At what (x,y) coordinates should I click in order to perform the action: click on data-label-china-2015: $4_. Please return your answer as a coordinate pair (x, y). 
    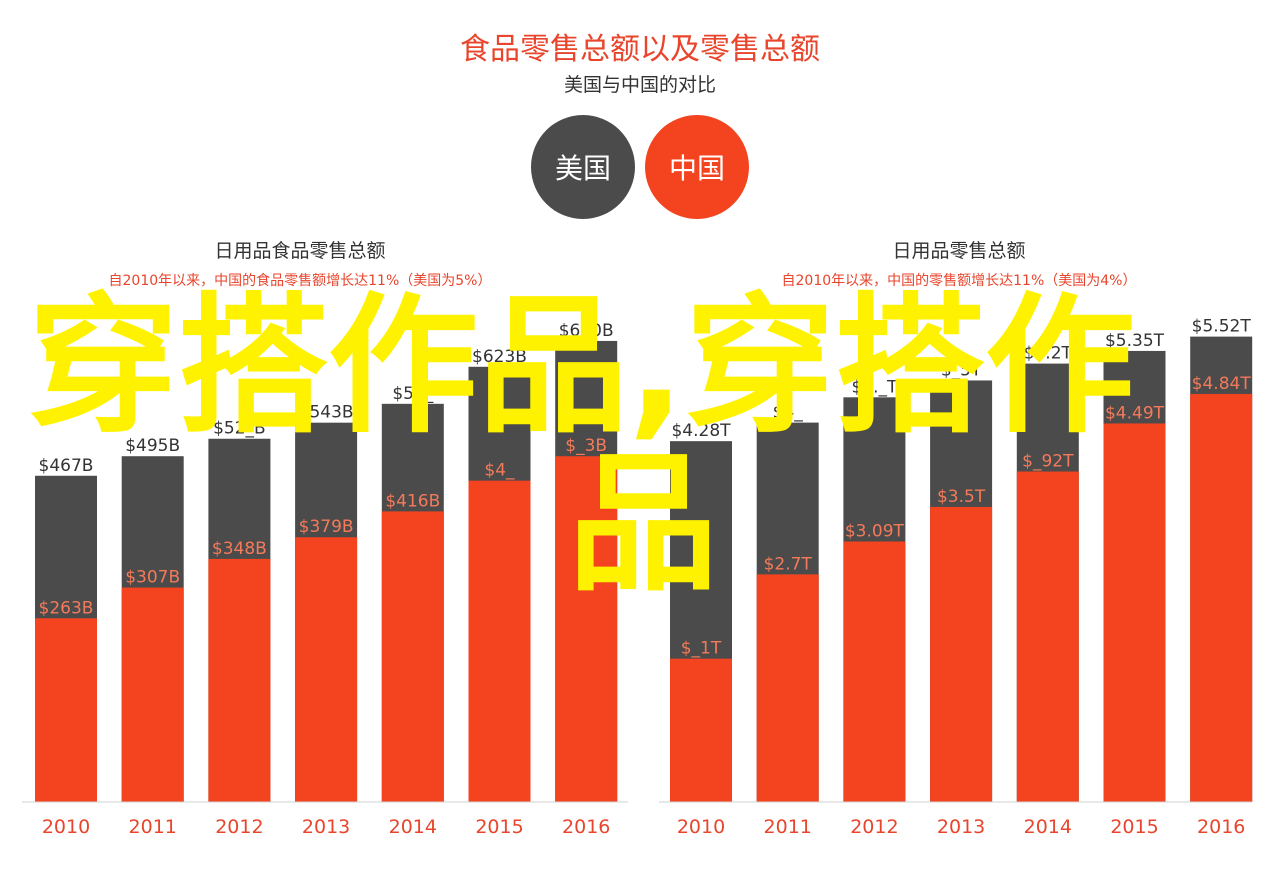
    Looking at the image, I should click on (499, 471).